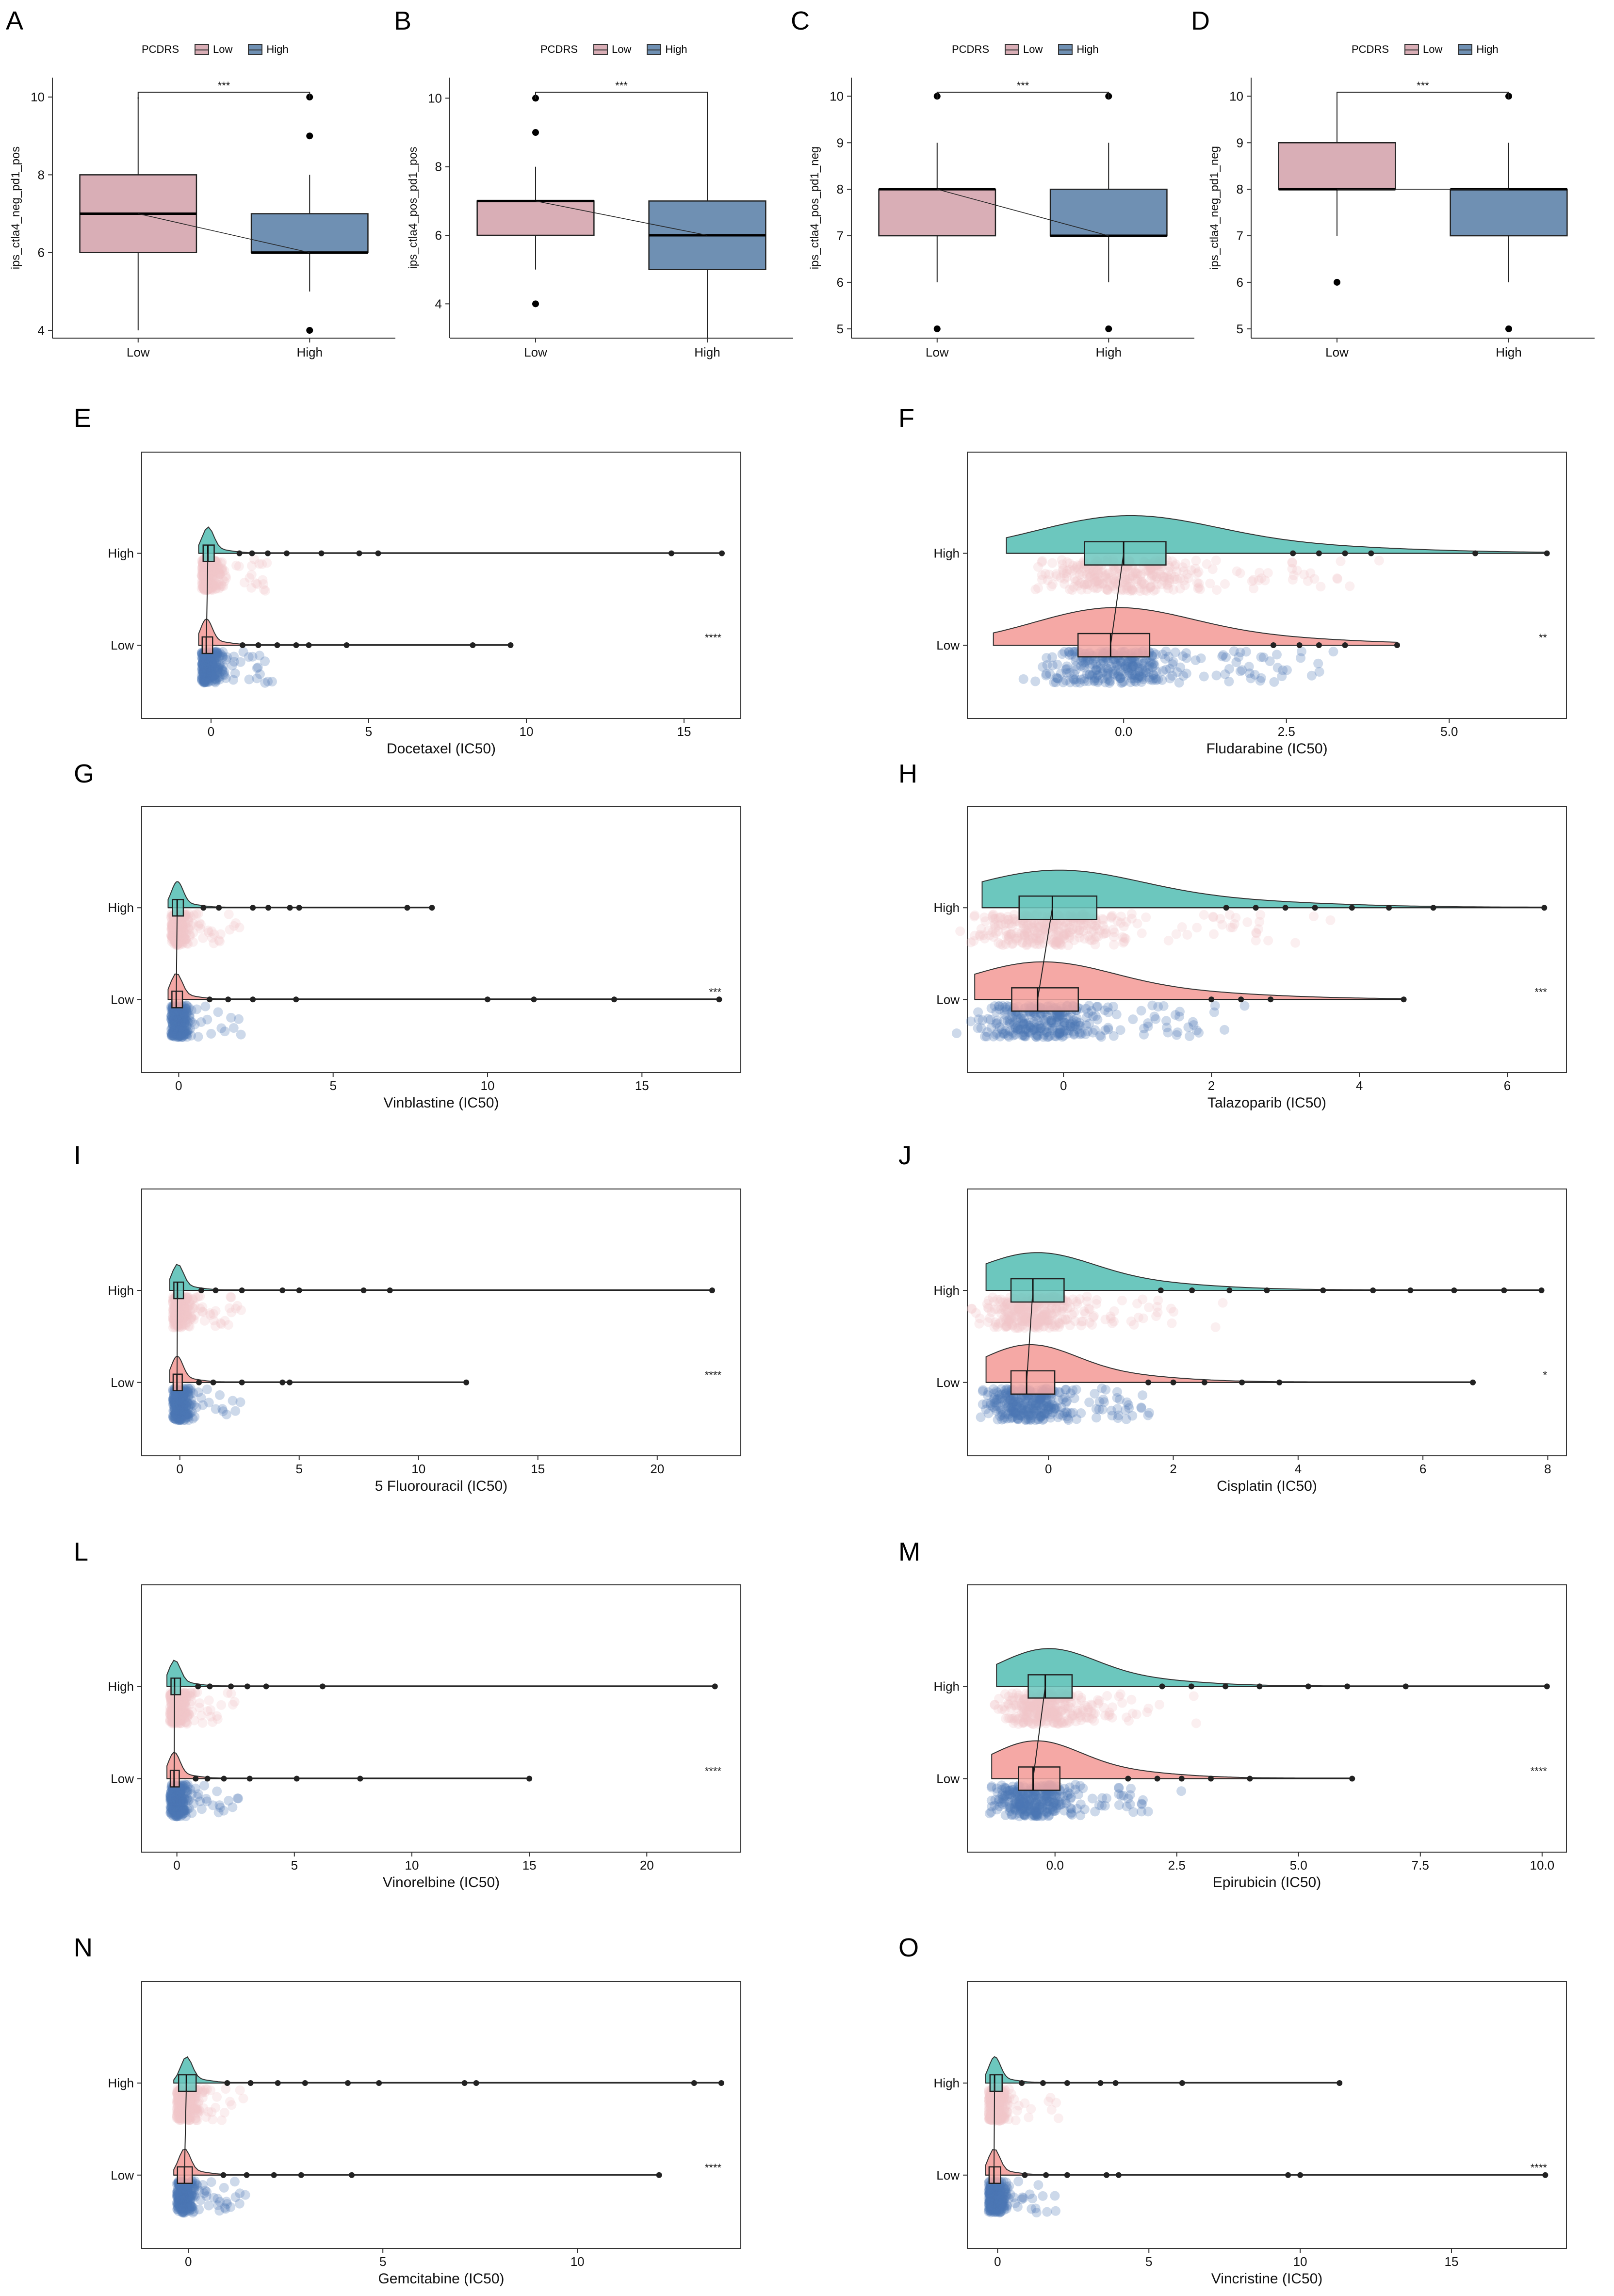 The height and width of the screenshot is (2296, 1614). What do you see at coordinates (368, 731) in the screenshot?
I see `x-tick-label: 5` at bounding box center [368, 731].